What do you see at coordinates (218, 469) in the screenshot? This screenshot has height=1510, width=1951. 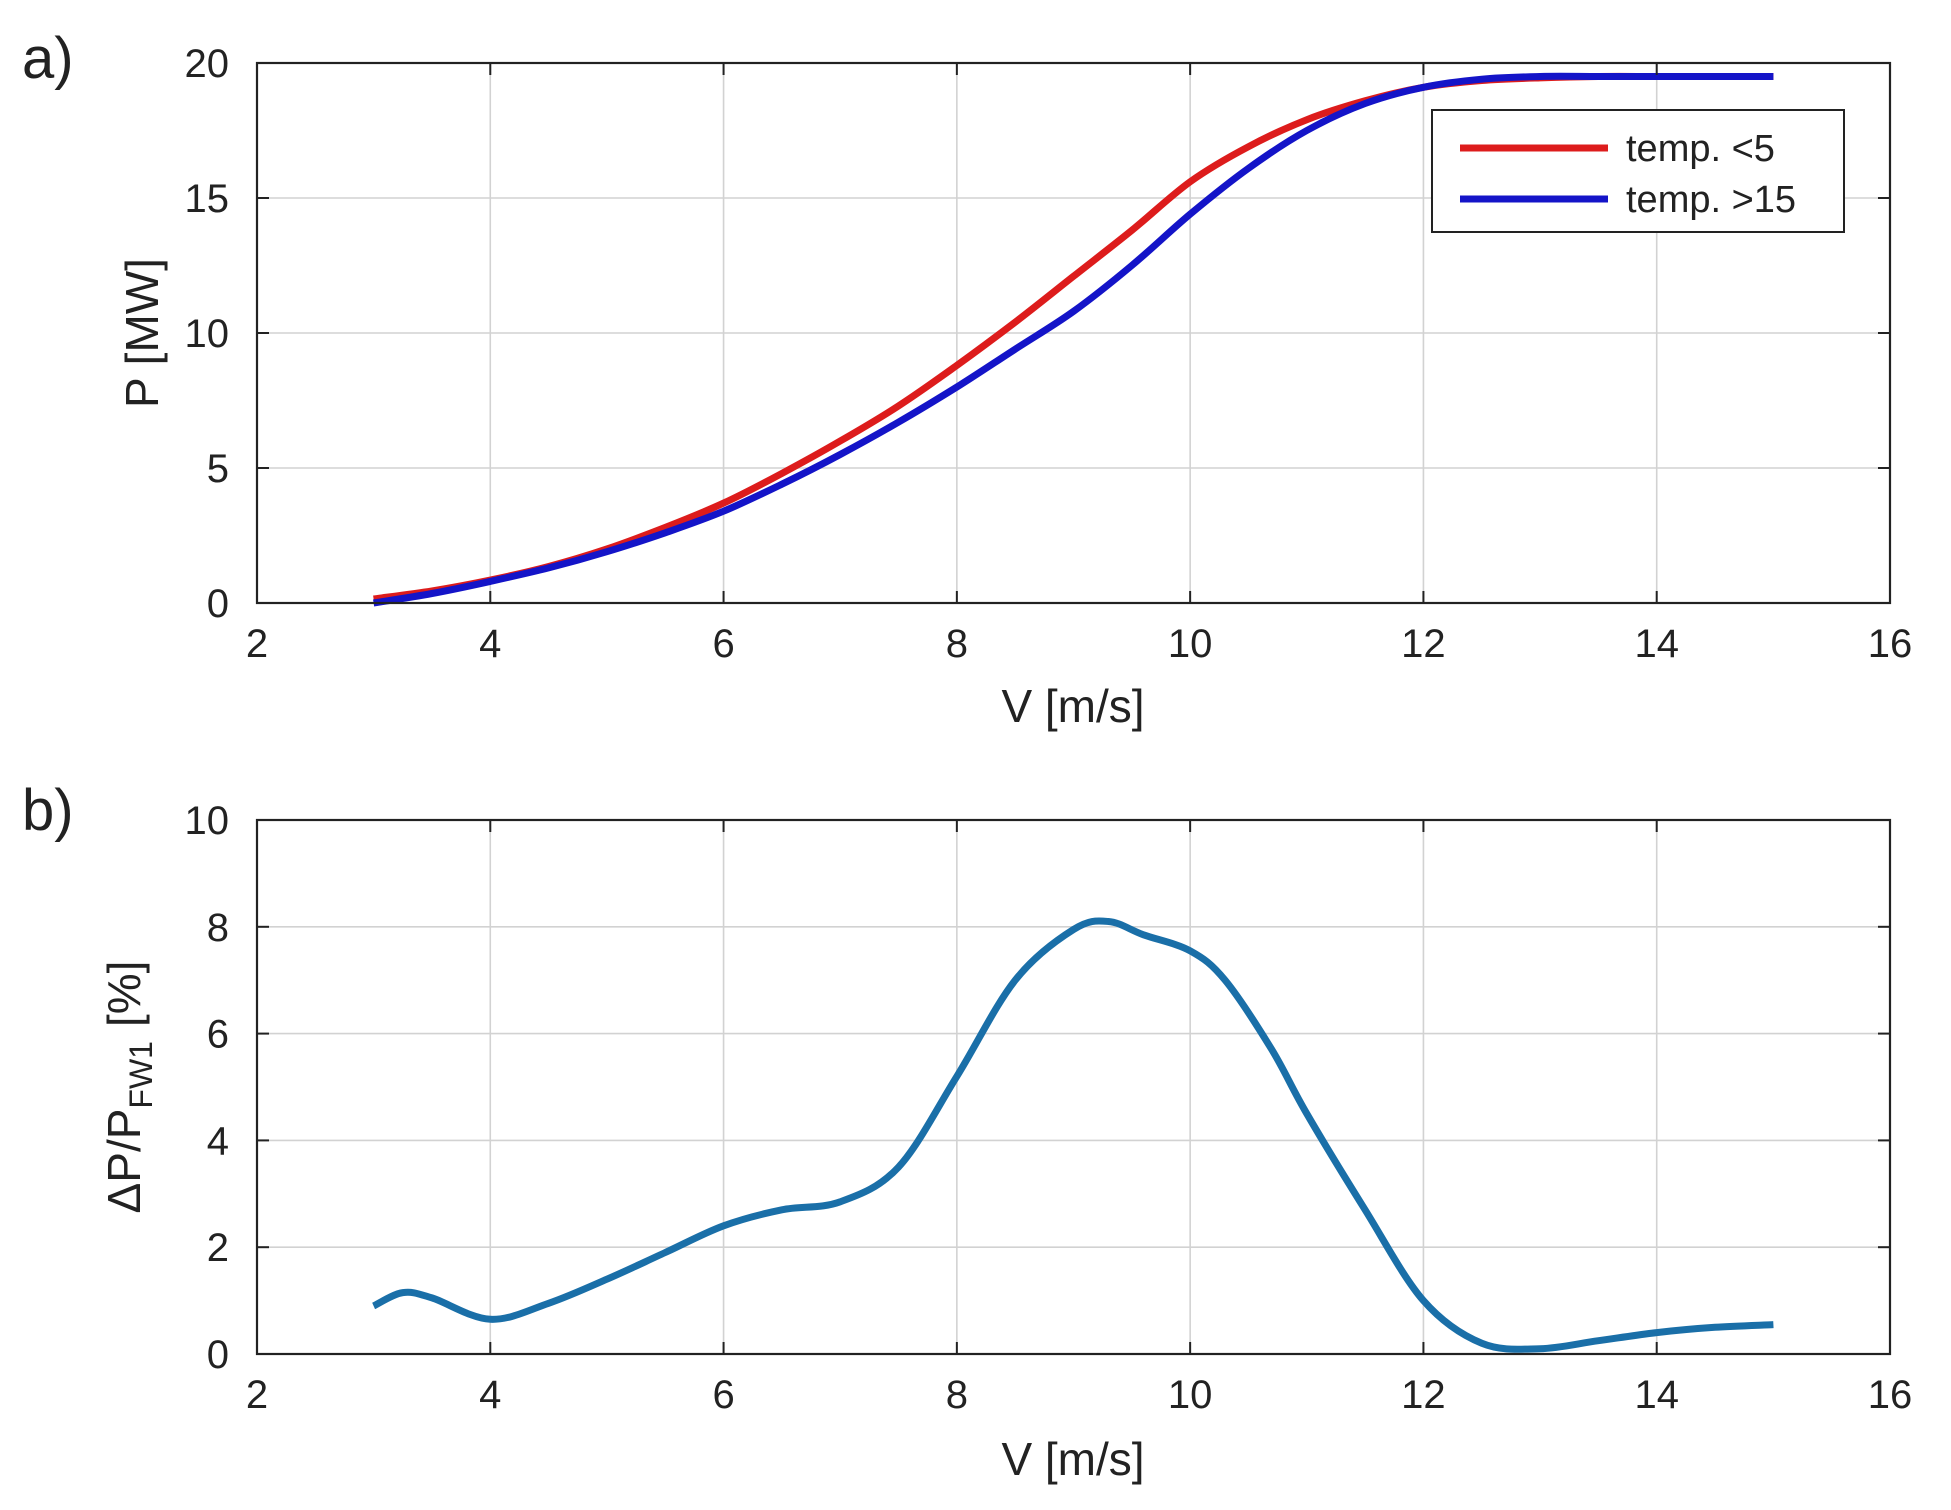 I see `y-tick-label: 5` at bounding box center [218, 469].